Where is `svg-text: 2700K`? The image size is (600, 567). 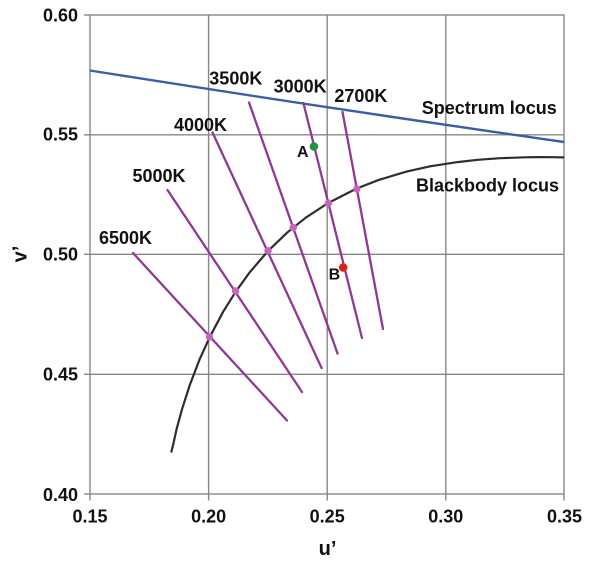
svg-text: 2700K is located at coordinates (360, 96).